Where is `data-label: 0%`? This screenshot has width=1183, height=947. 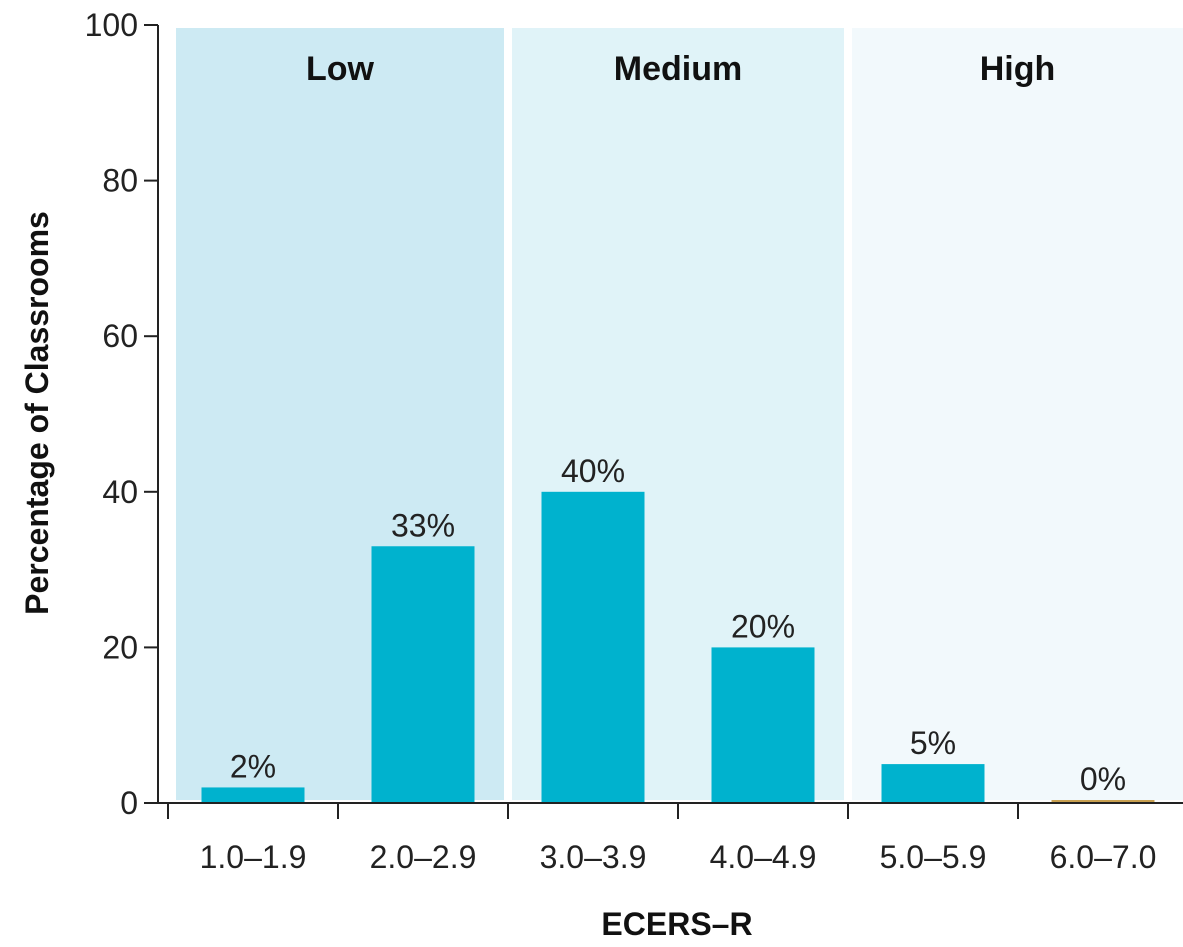 data-label: 0% is located at coordinates (1103, 779).